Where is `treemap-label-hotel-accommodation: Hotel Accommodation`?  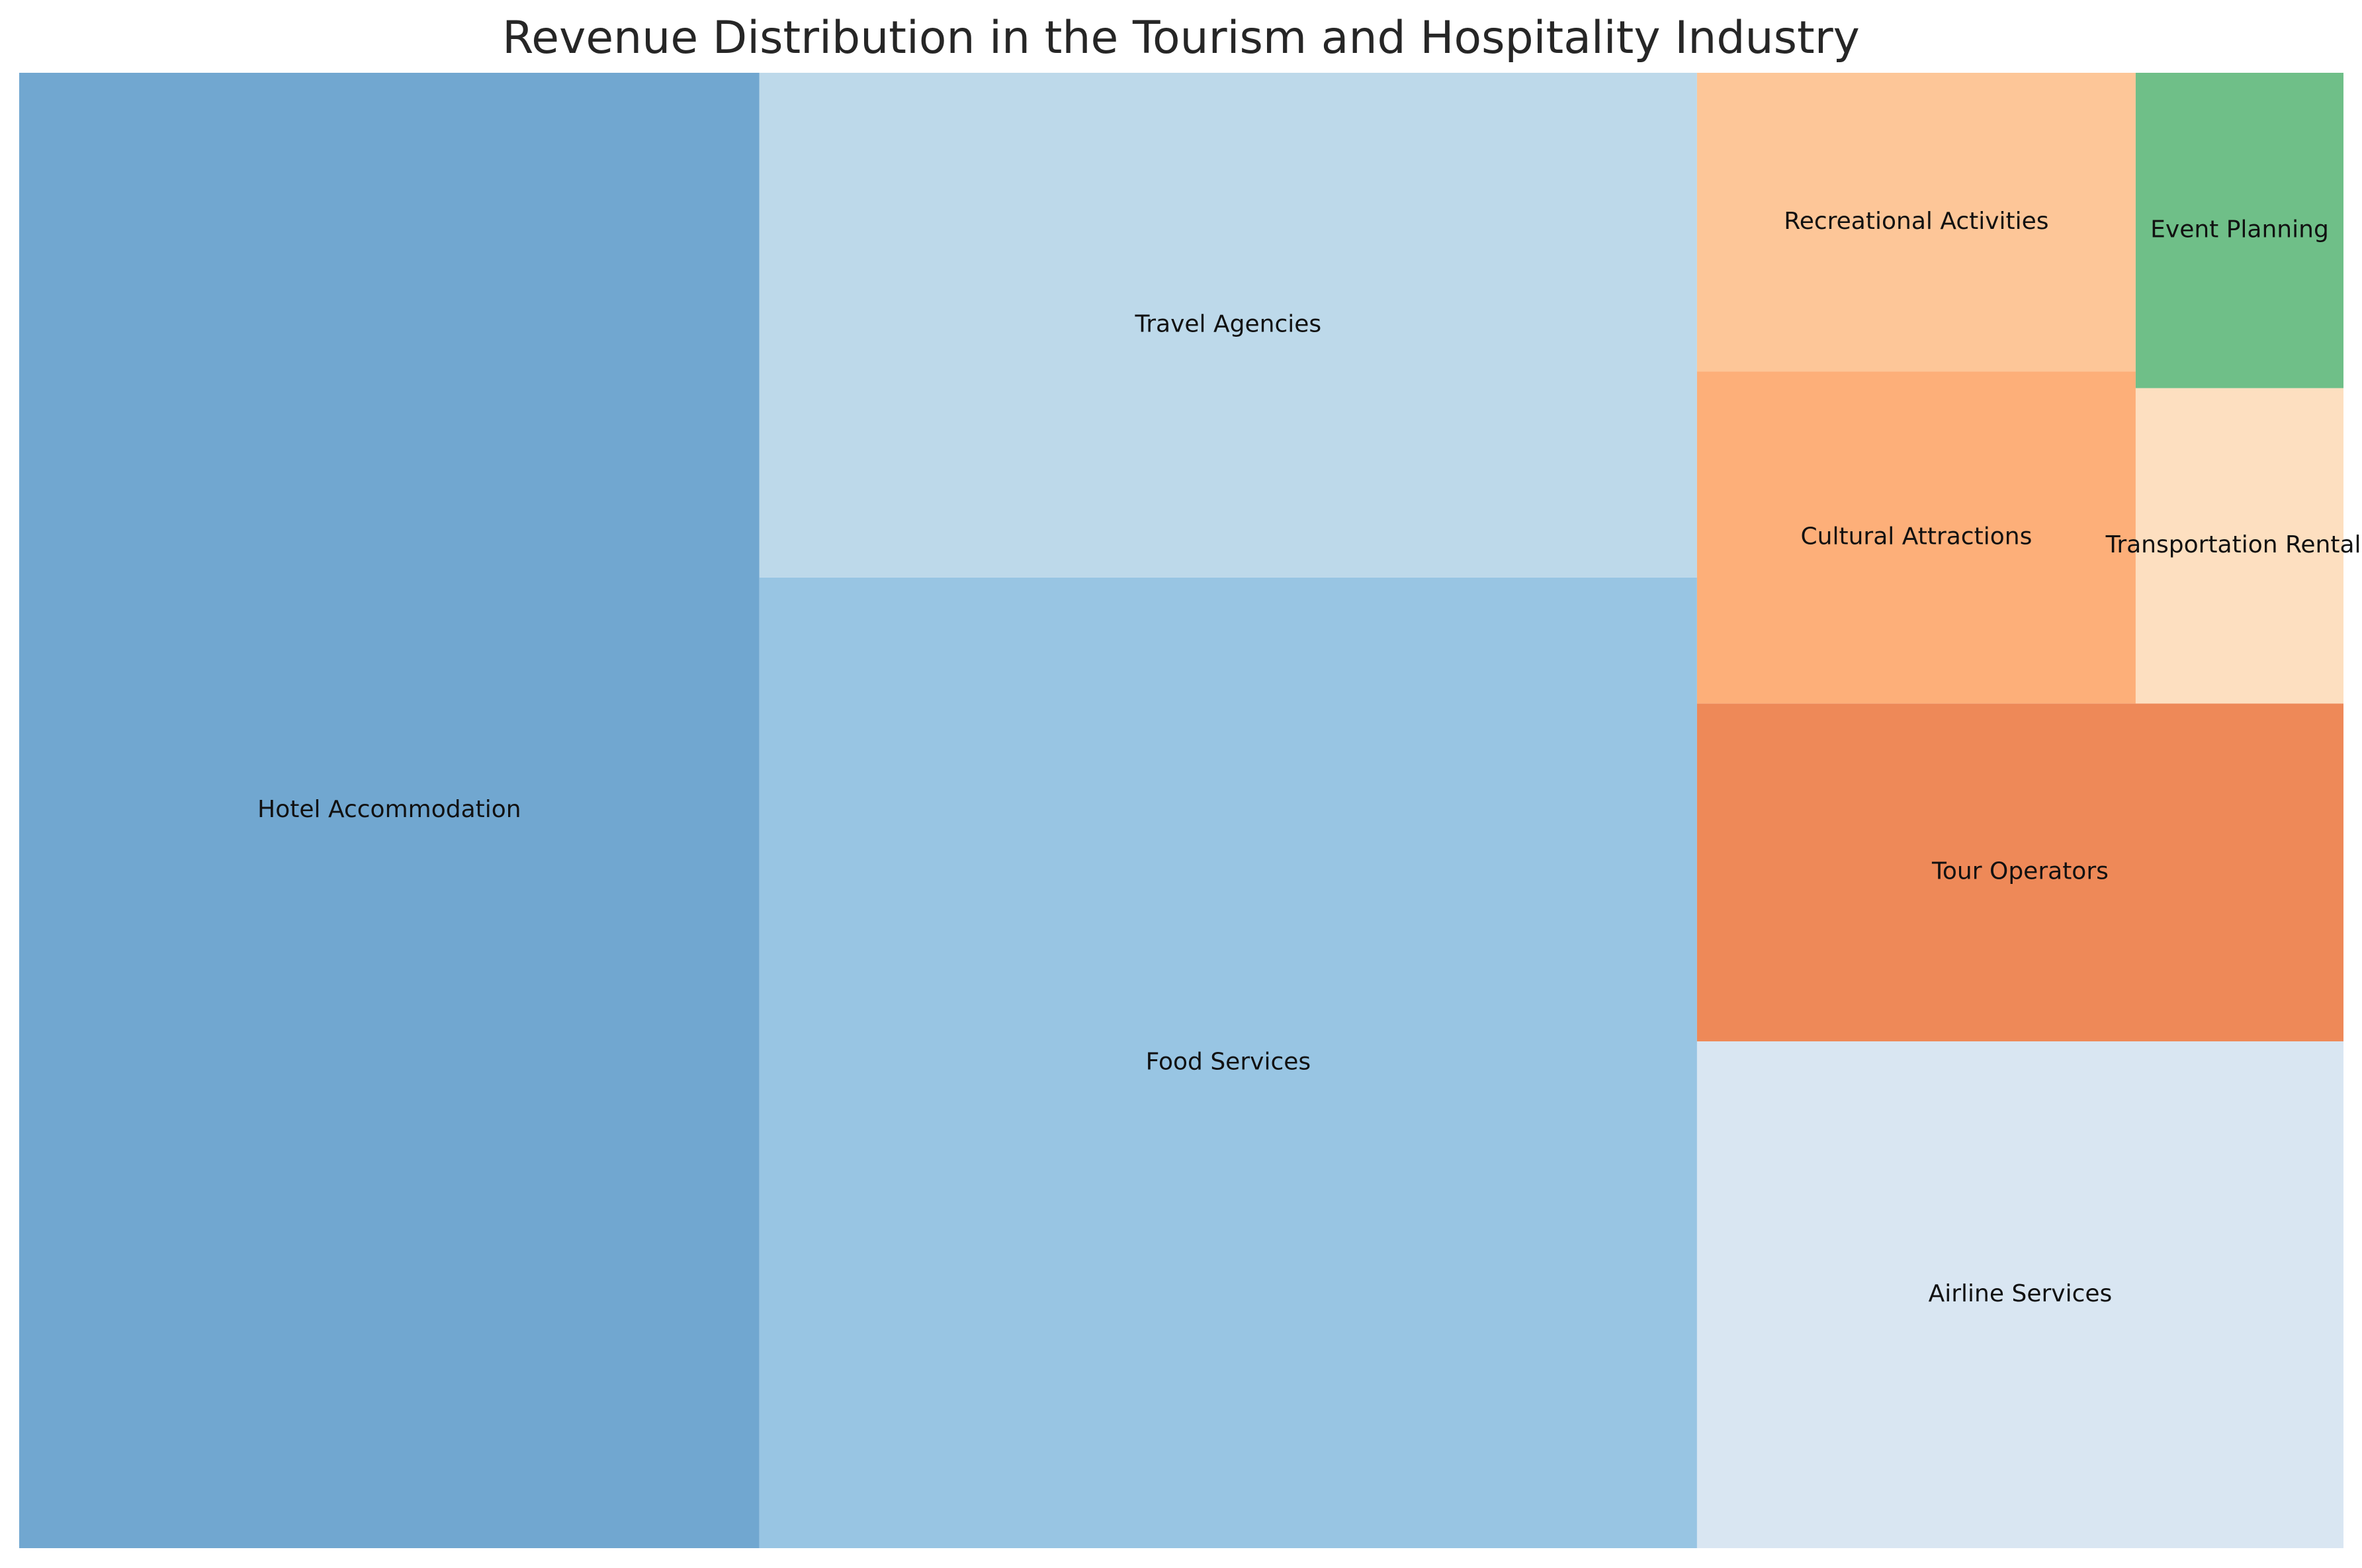 treemap-label-hotel-accommodation: Hotel Accommodation is located at coordinates (389, 810).